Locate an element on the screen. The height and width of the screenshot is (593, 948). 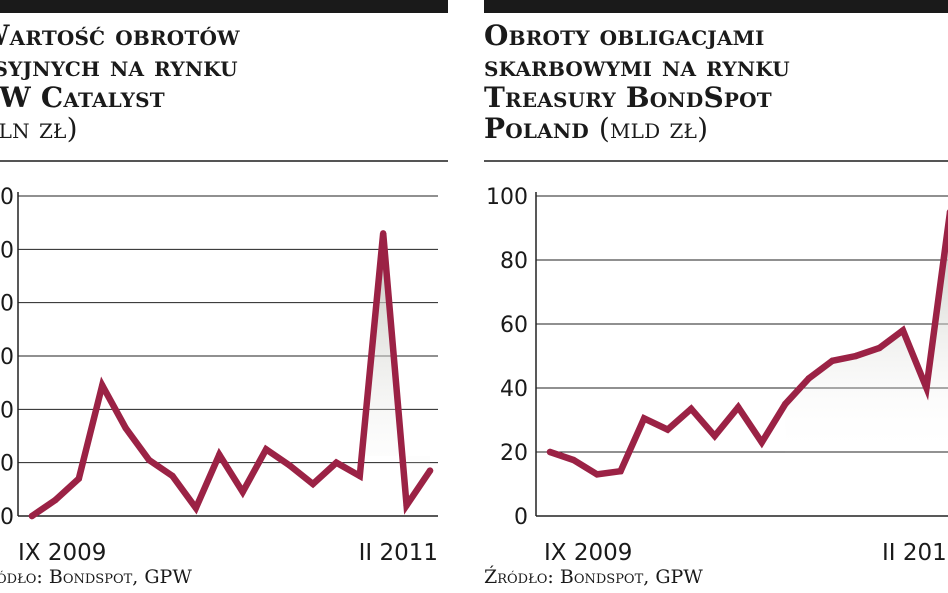
right-title-line-1: Obroty obligacjami is located at coordinates (624, 35).